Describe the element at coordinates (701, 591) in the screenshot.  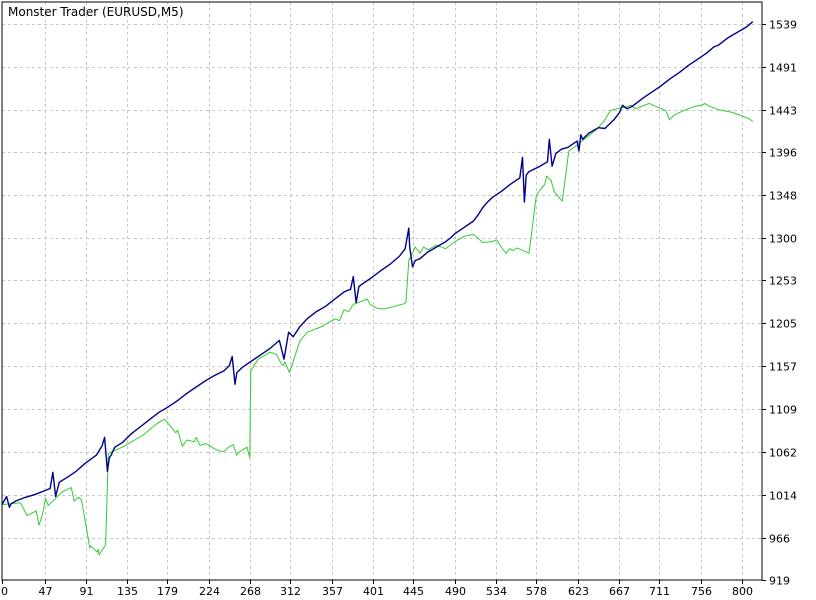
I see `x-tick-label: 756` at that location.